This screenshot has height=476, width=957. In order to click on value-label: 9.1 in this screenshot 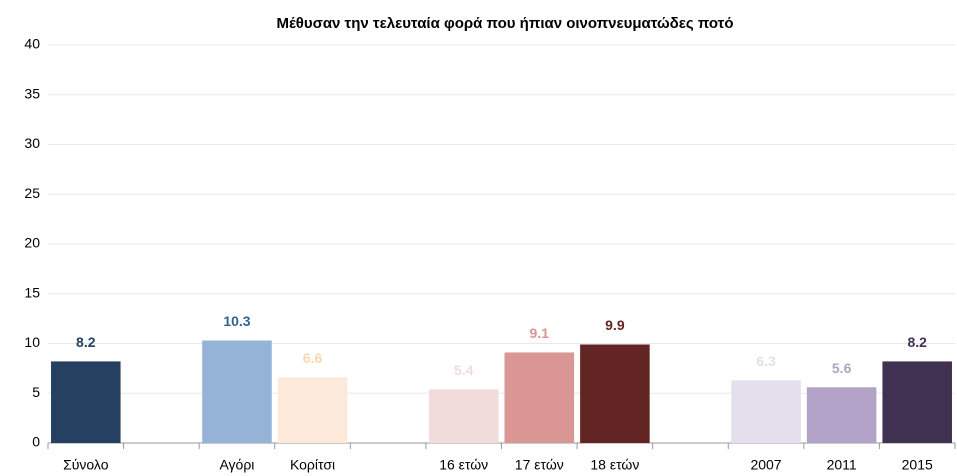, I will do `click(540, 333)`.